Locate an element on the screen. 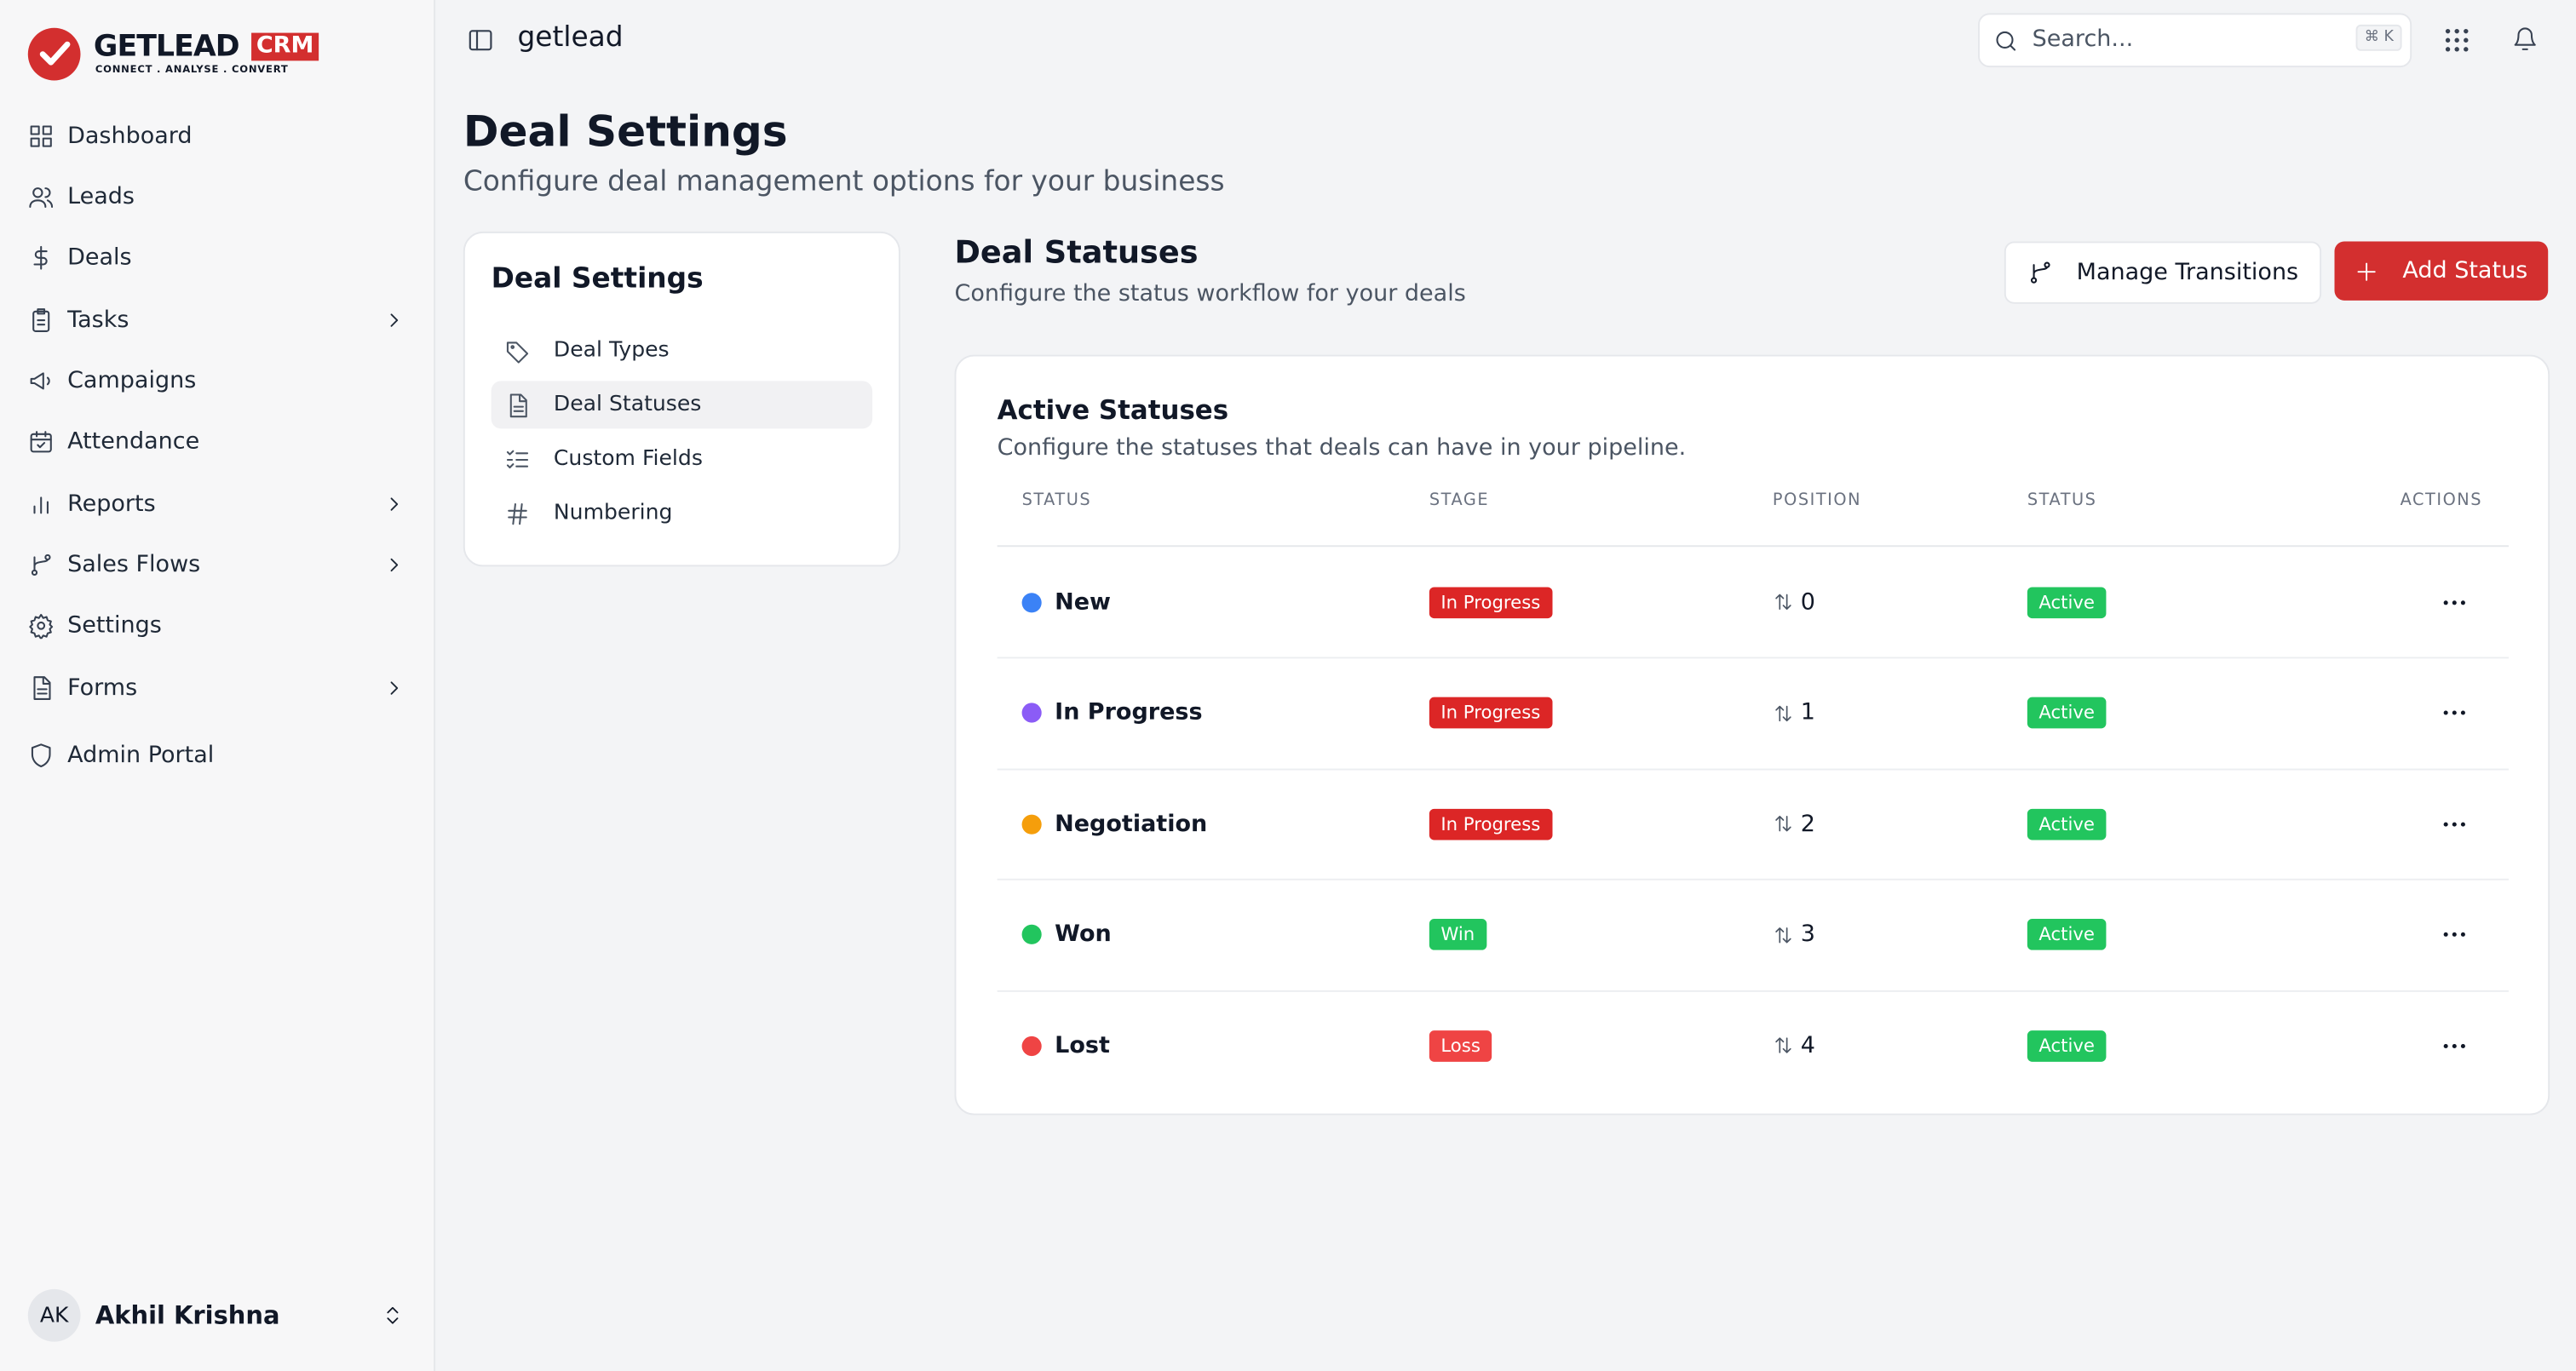 Image resolution: width=2576 pixels, height=1371 pixels. settings-menu-item: Custom Fields is located at coordinates (682, 459).